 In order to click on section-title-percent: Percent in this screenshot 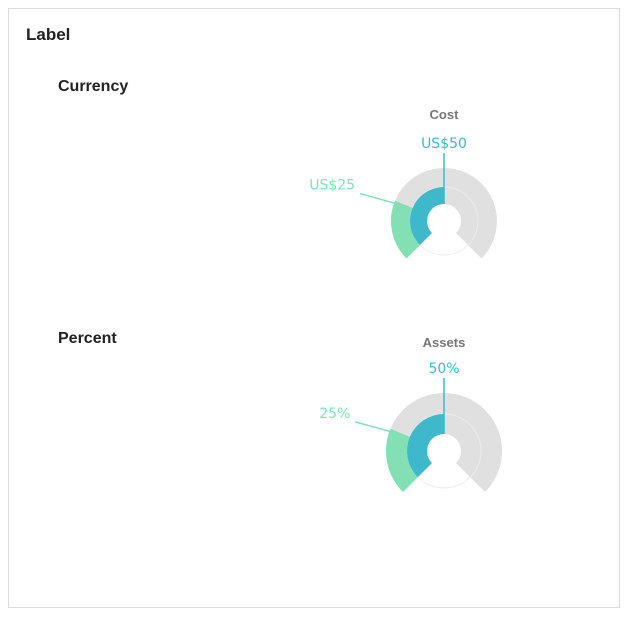, I will do `click(87, 338)`.